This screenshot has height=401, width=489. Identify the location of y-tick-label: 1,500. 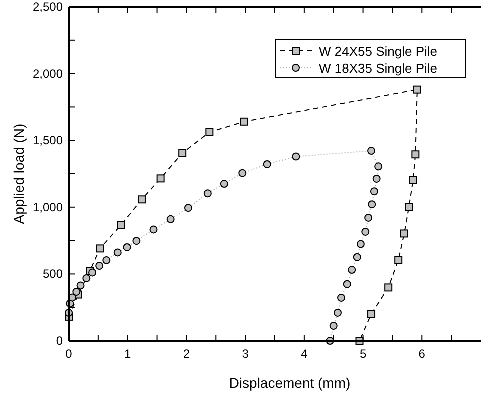
(48, 141).